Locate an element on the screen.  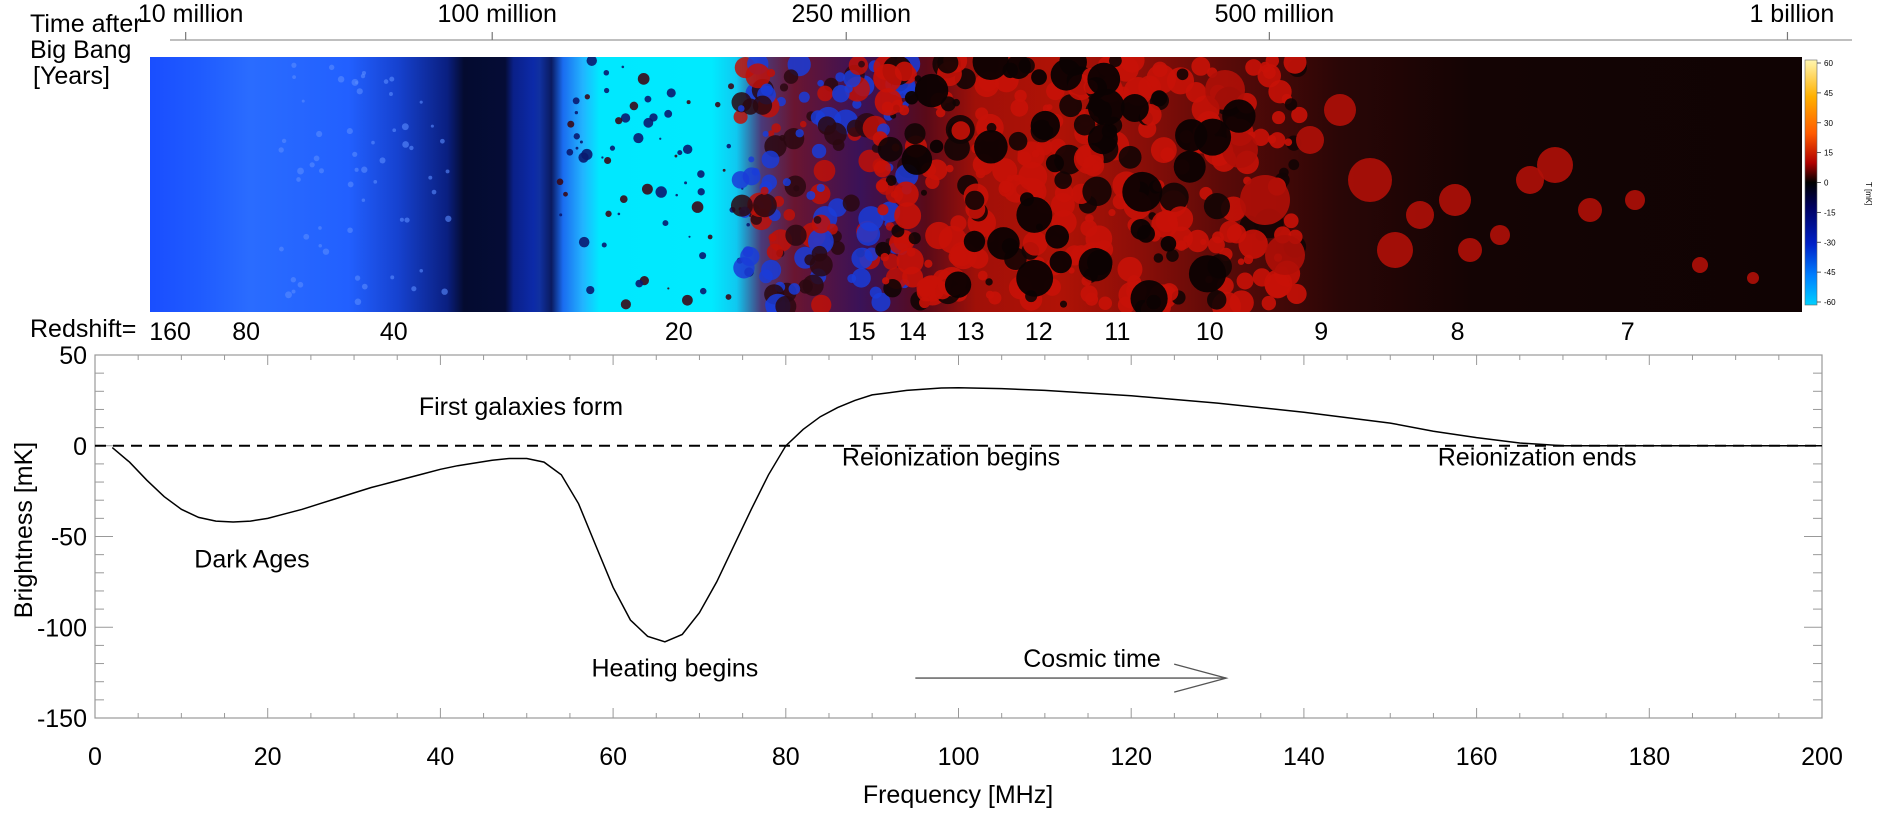
x-tick-label: 20 is located at coordinates (268, 757).